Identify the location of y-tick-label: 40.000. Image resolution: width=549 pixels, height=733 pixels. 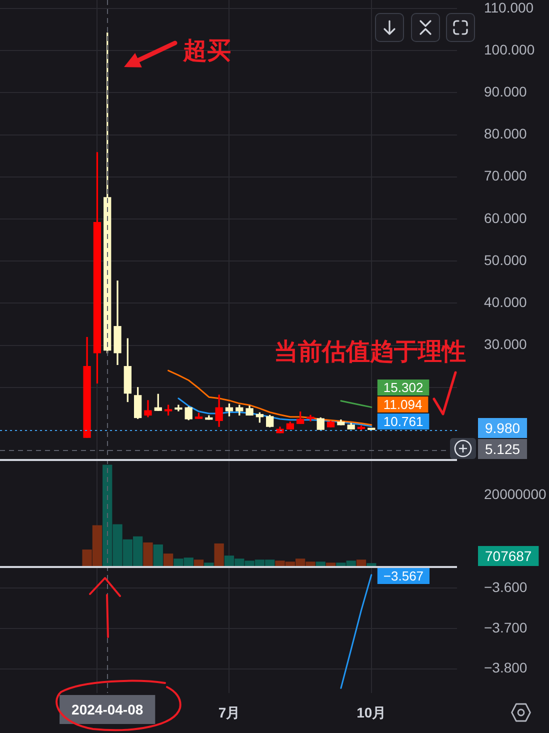
(506, 302).